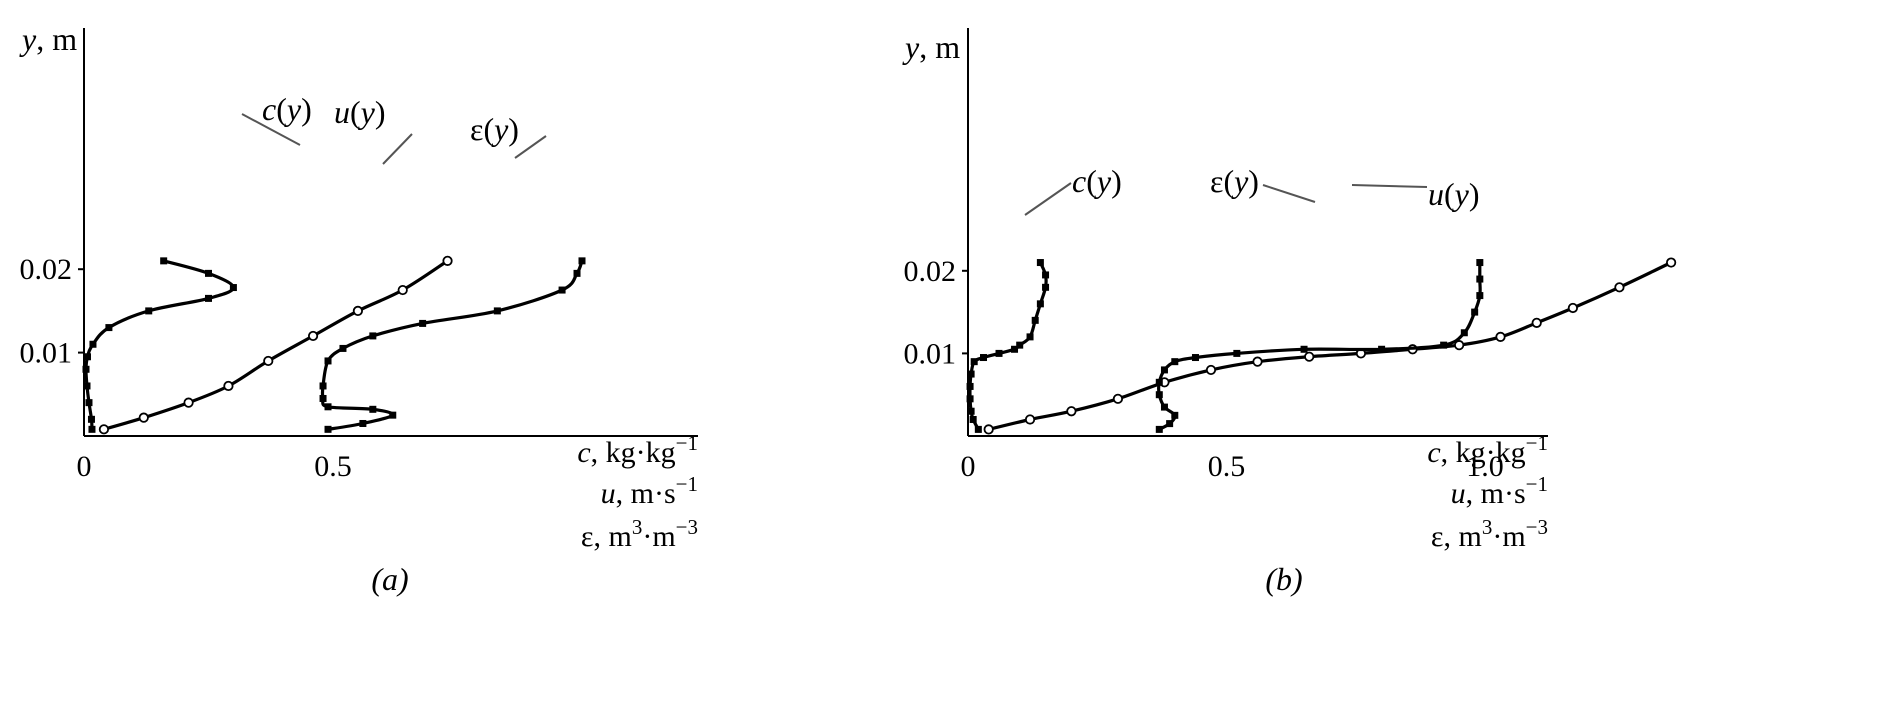 The width and height of the screenshot is (1880, 721). Describe the element at coordinates (1485, 466) in the screenshot. I see `x-tick-label: 1.0` at that location.